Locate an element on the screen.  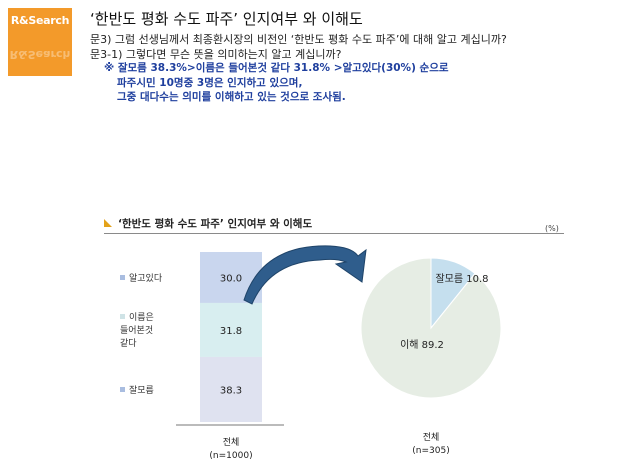
pie-chart: 잘모름 10.8 이해 89.2 전체 (n=305) is located at coordinates (431, 356).